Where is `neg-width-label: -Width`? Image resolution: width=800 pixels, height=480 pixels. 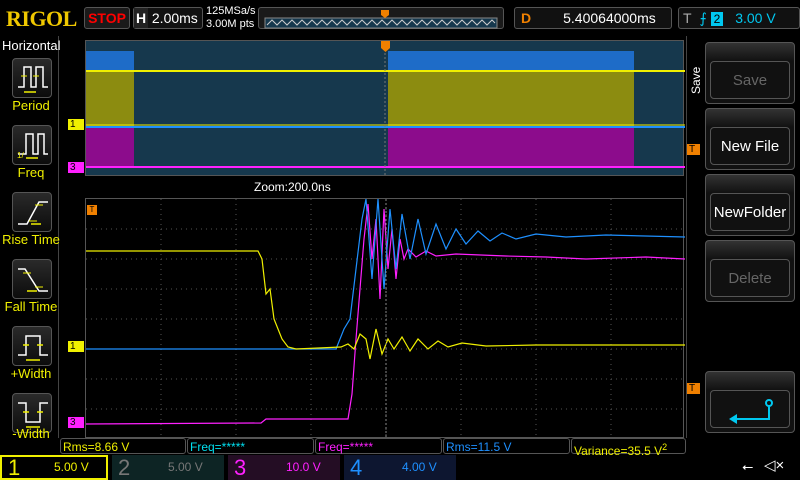 neg-width-label: -Width is located at coordinates (31, 433).